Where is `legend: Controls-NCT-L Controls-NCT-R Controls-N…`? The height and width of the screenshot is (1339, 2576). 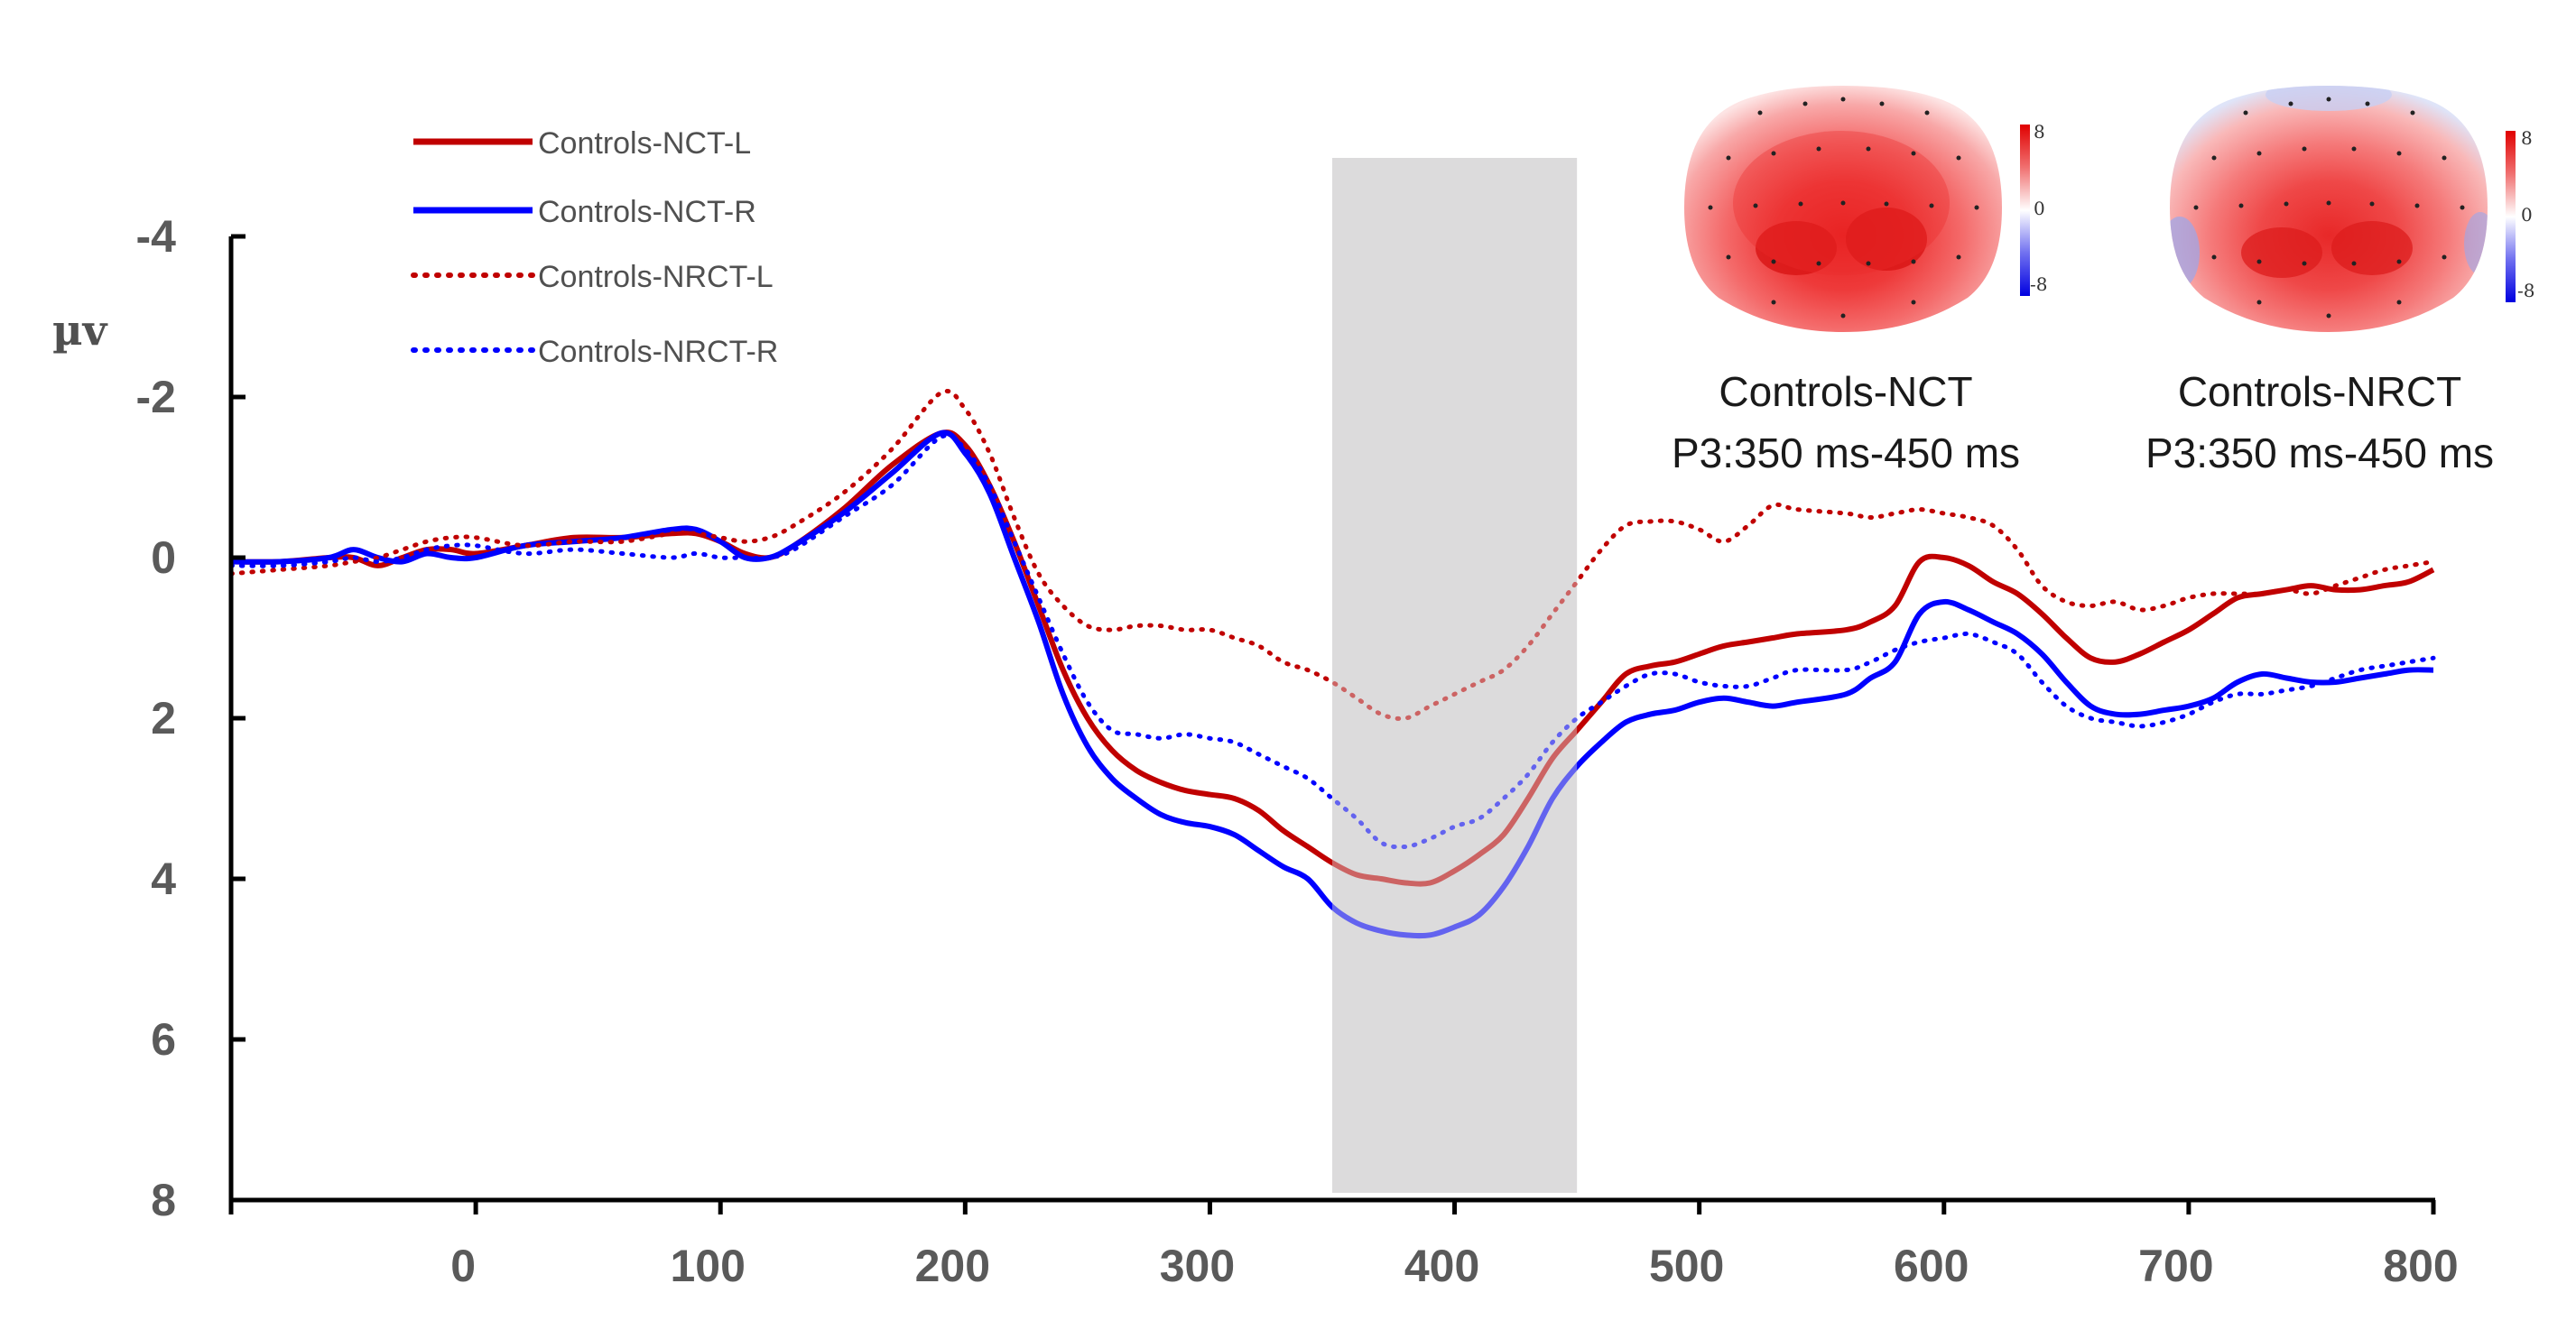 legend: Controls-NCT-L Controls-NCT-R Controls-N… is located at coordinates (594, 248).